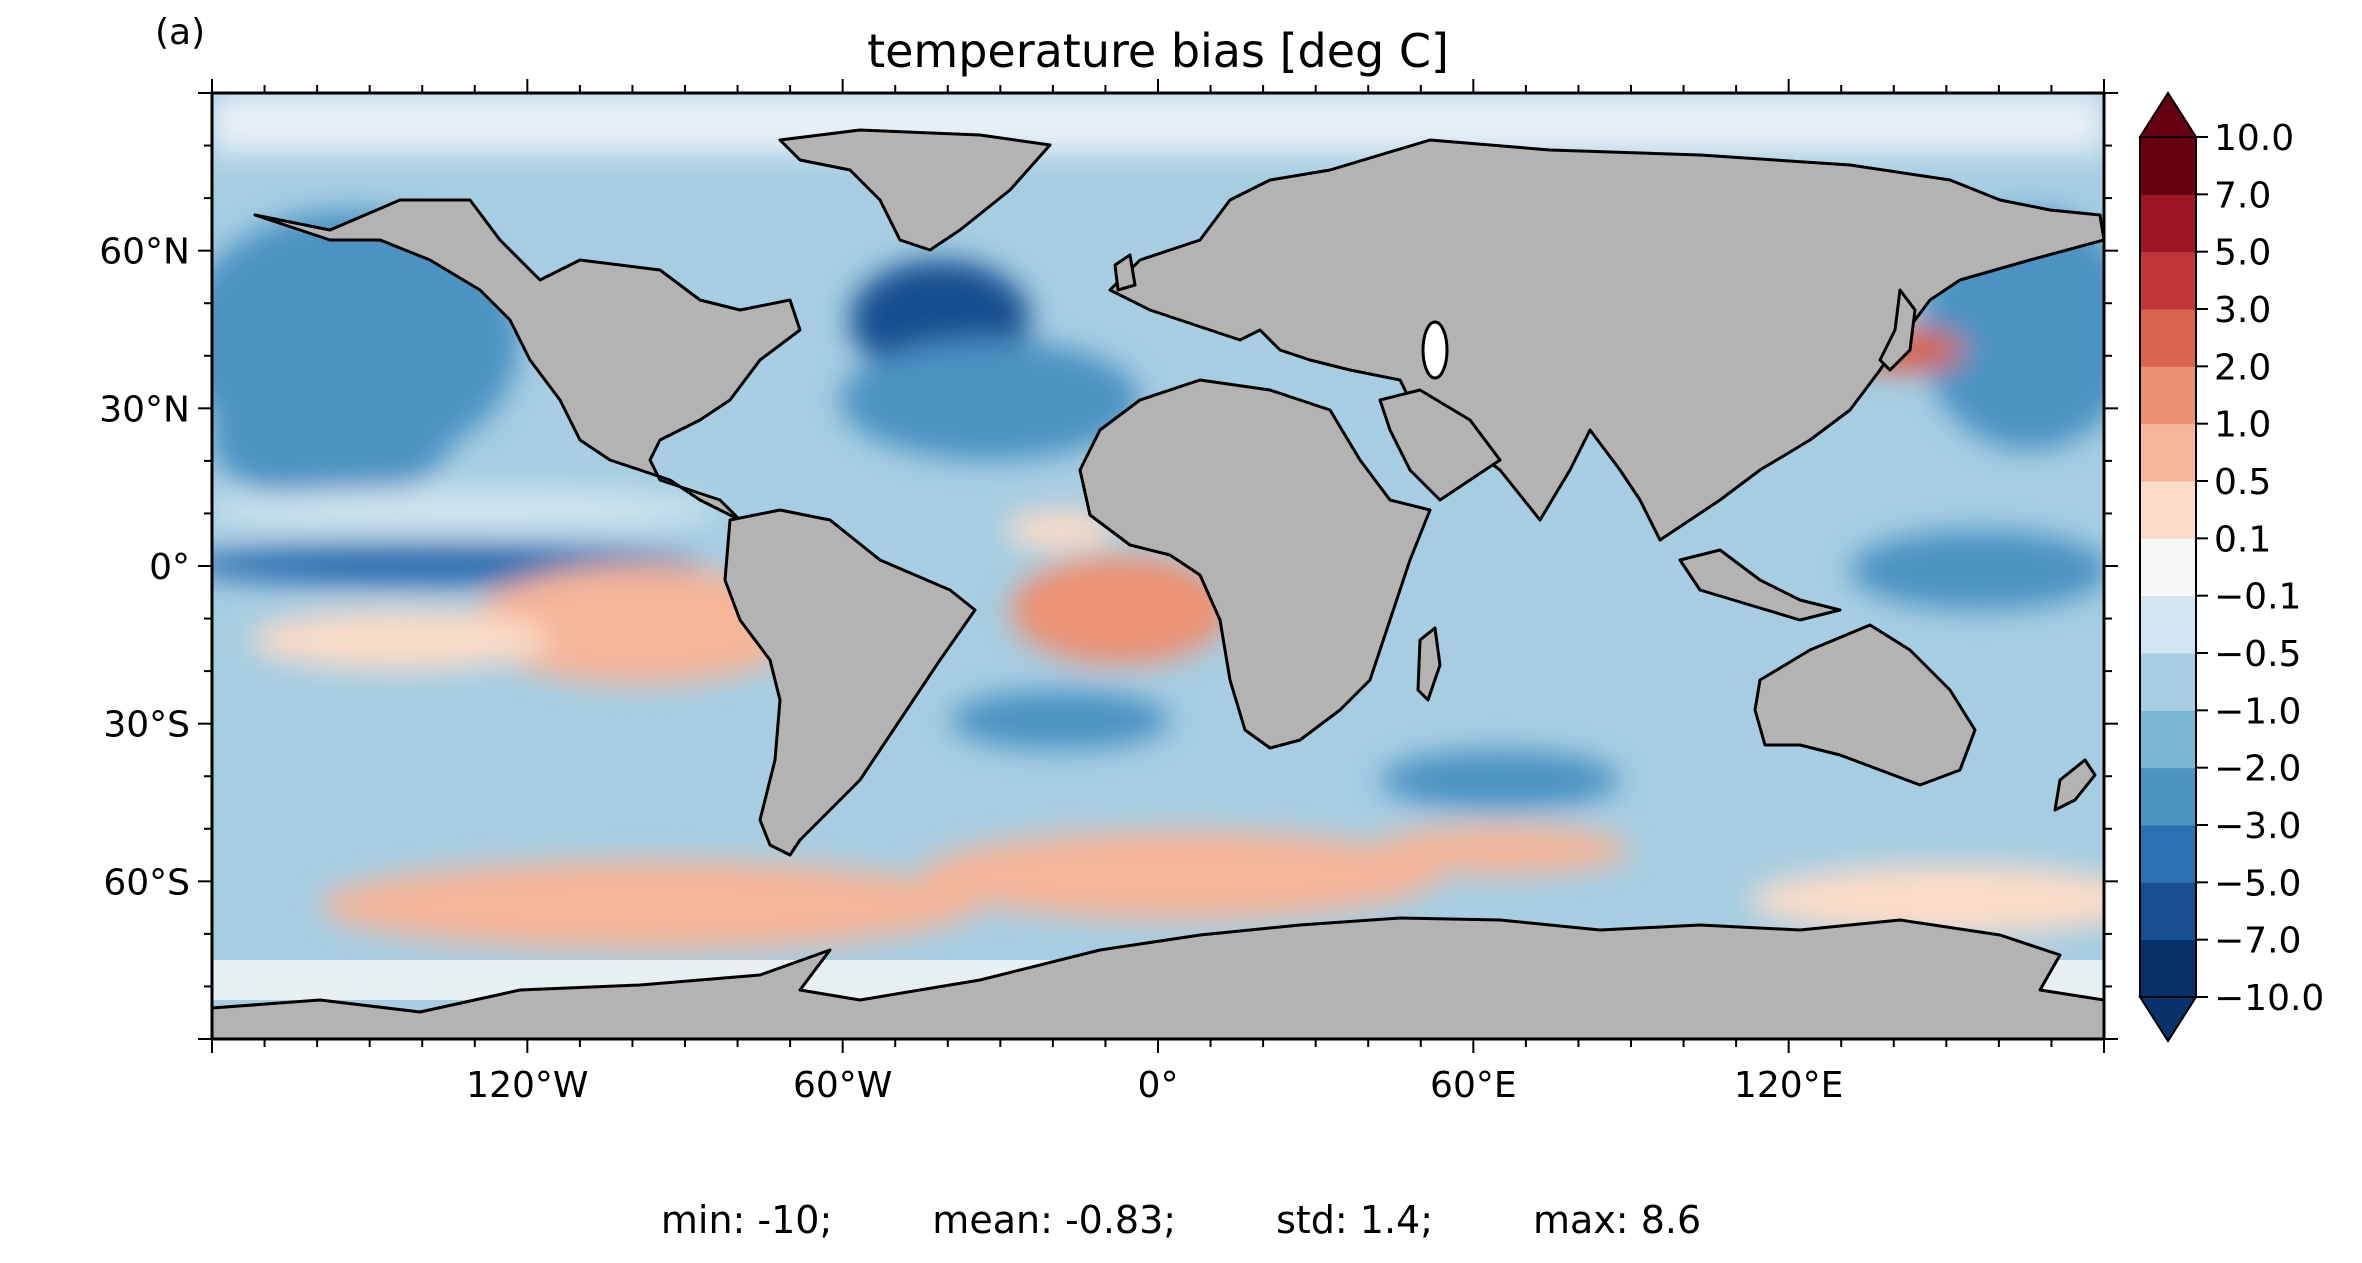 Image resolution: width=2362 pixels, height=1263 pixels. Describe the element at coordinates (1181, 1220) in the screenshot. I see `stats-line: min: -10; mean: -0.83; std: 1.4; max: 8.6` at that location.